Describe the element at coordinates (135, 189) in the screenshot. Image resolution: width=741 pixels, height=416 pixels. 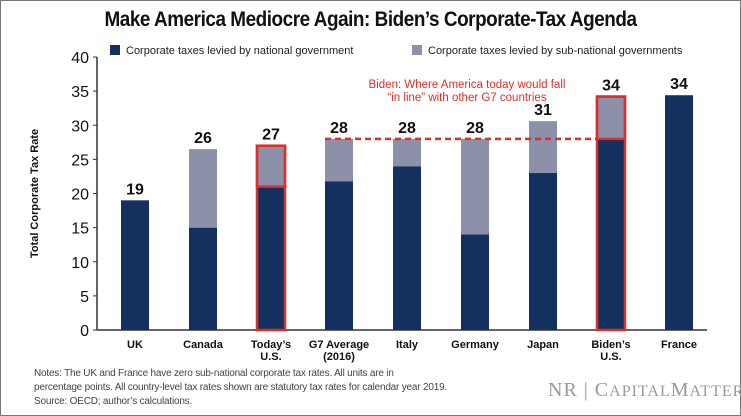
I see `data-label: 19` at that location.